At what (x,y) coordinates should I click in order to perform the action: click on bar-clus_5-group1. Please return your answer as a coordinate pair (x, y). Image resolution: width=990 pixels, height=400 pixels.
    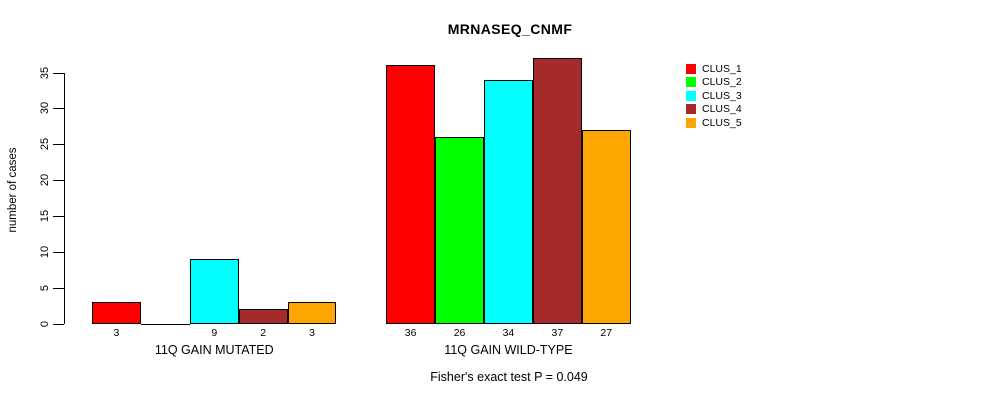
    Looking at the image, I should click on (312, 313).